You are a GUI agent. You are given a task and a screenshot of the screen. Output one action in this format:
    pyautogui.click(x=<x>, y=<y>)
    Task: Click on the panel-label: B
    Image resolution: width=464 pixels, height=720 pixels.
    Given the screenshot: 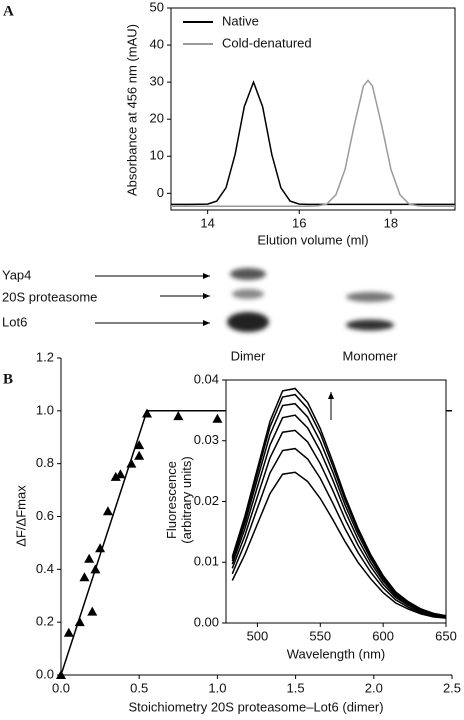 What is the action you would take?
    pyautogui.click(x=8, y=379)
    